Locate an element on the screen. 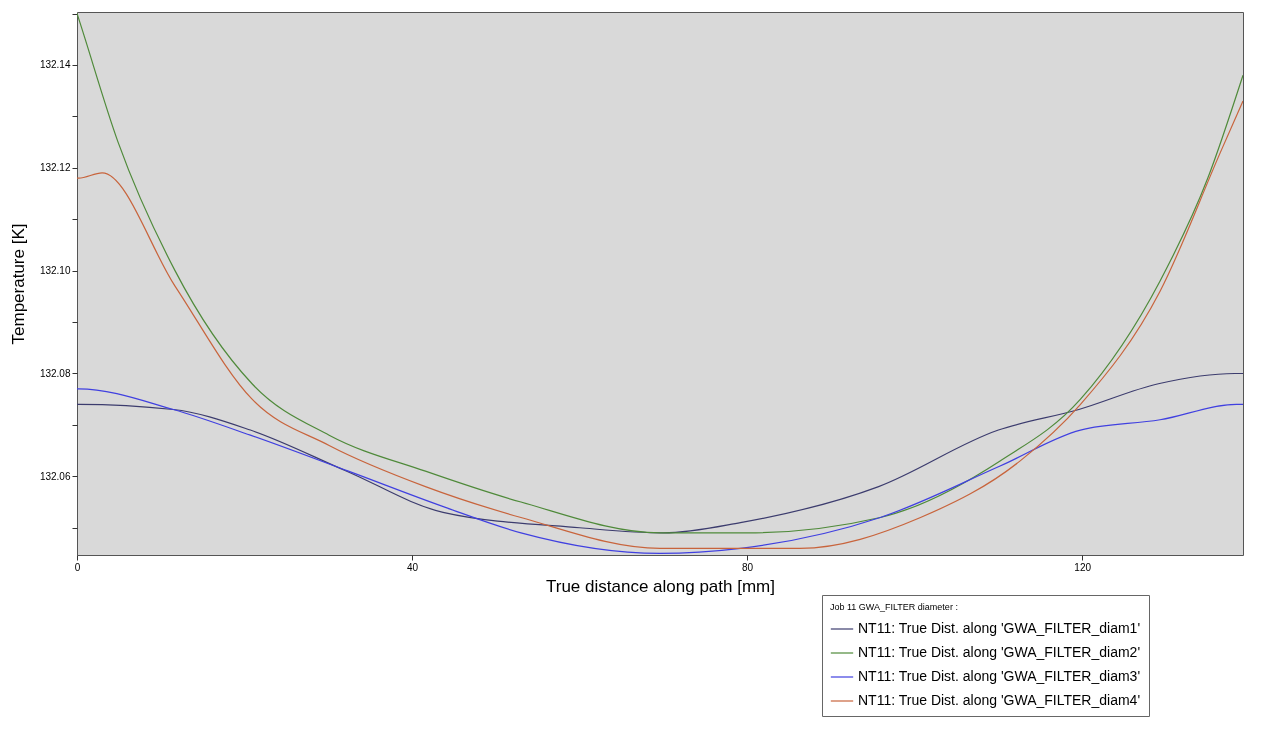  y-tick-label: 132.08 is located at coordinates (55, 373).